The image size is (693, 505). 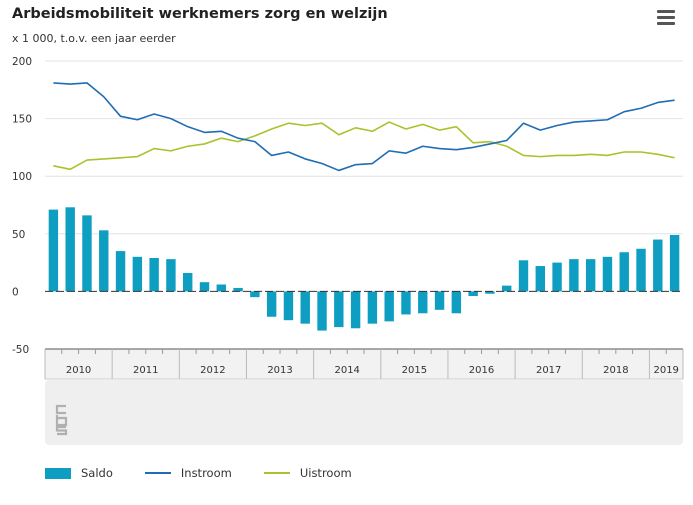 What do you see at coordinates (97, 473) in the screenshot?
I see `legend-label-saldo: Saldo` at bounding box center [97, 473].